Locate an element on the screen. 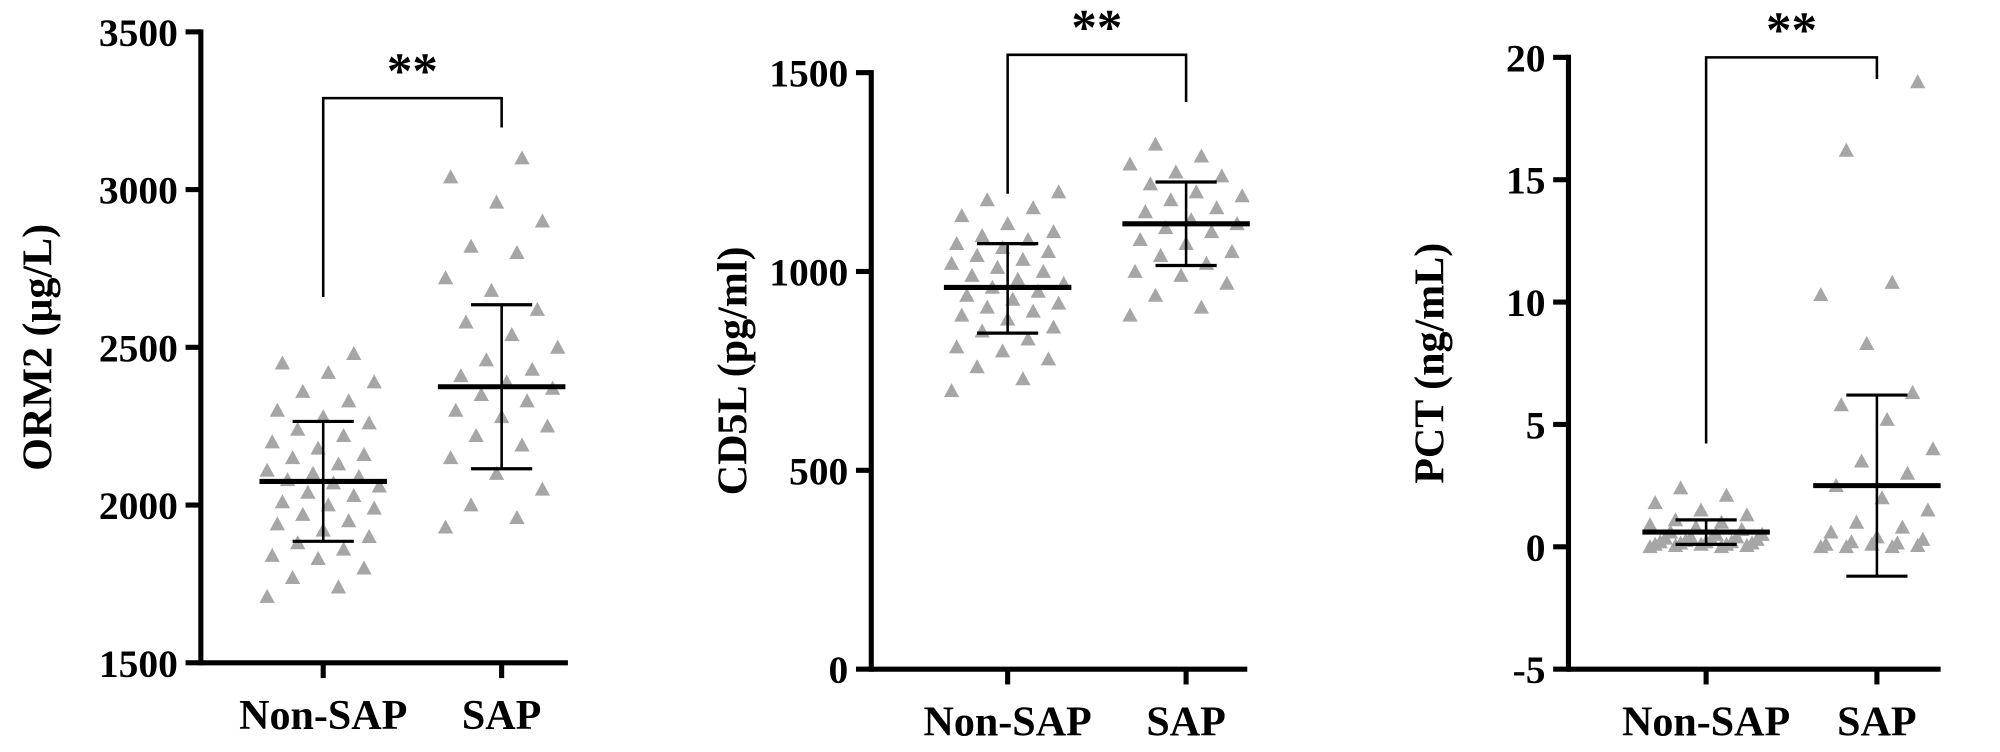 The height and width of the screenshot is (752, 2000). y-axis-label: ORM2 (μg/L) is located at coordinates (39, 347).